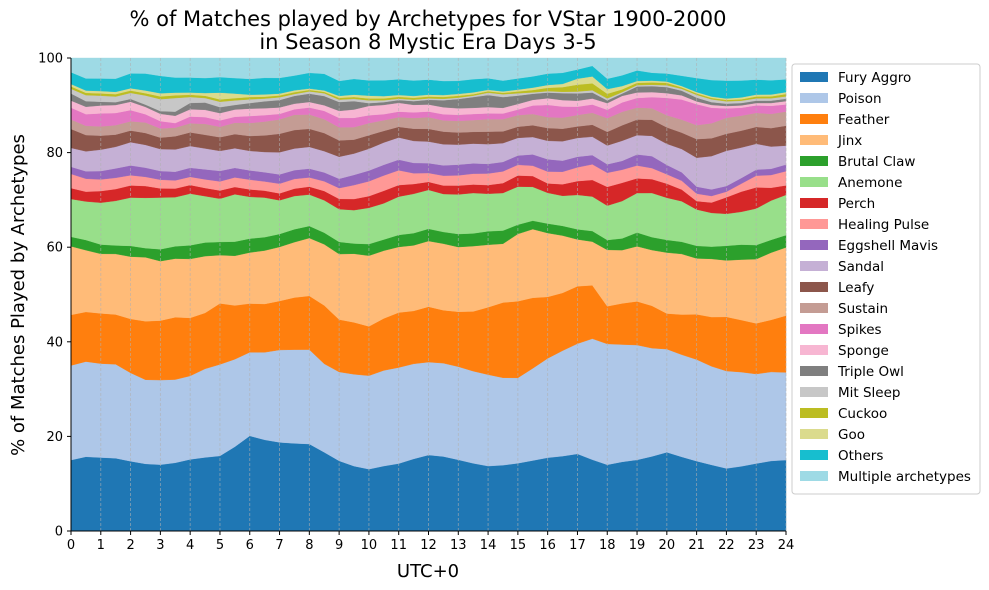 This screenshot has width=989, height=590. I want to click on x-tick-label: 12, so click(428, 545).